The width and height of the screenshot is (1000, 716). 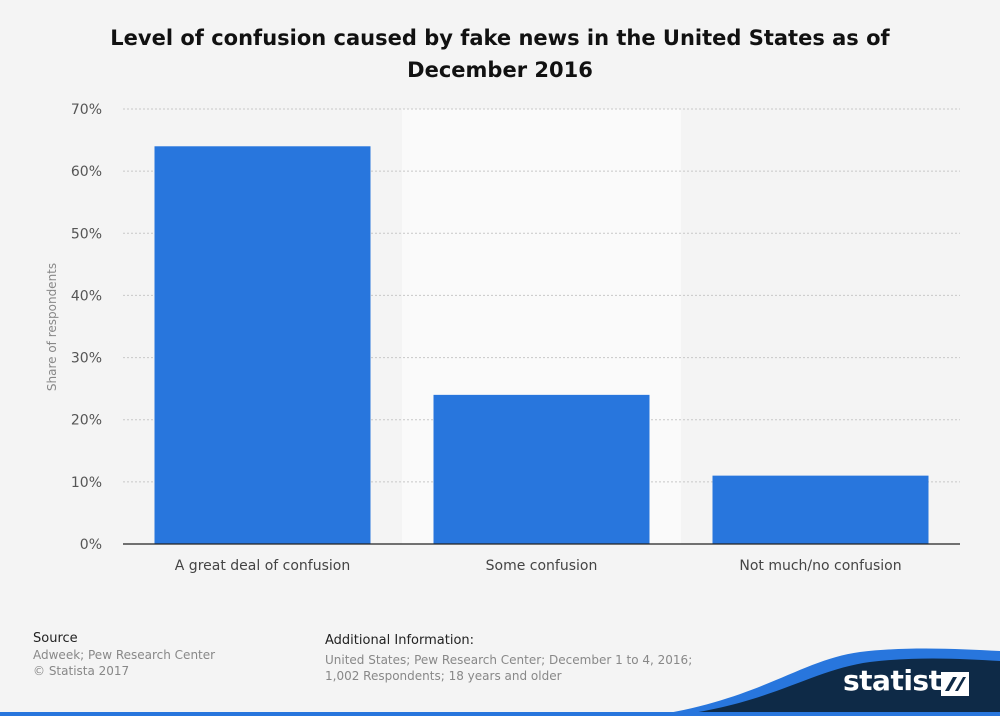 What do you see at coordinates (400, 640) in the screenshot?
I see `additional-info-heading: Additional Information:` at bounding box center [400, 640].